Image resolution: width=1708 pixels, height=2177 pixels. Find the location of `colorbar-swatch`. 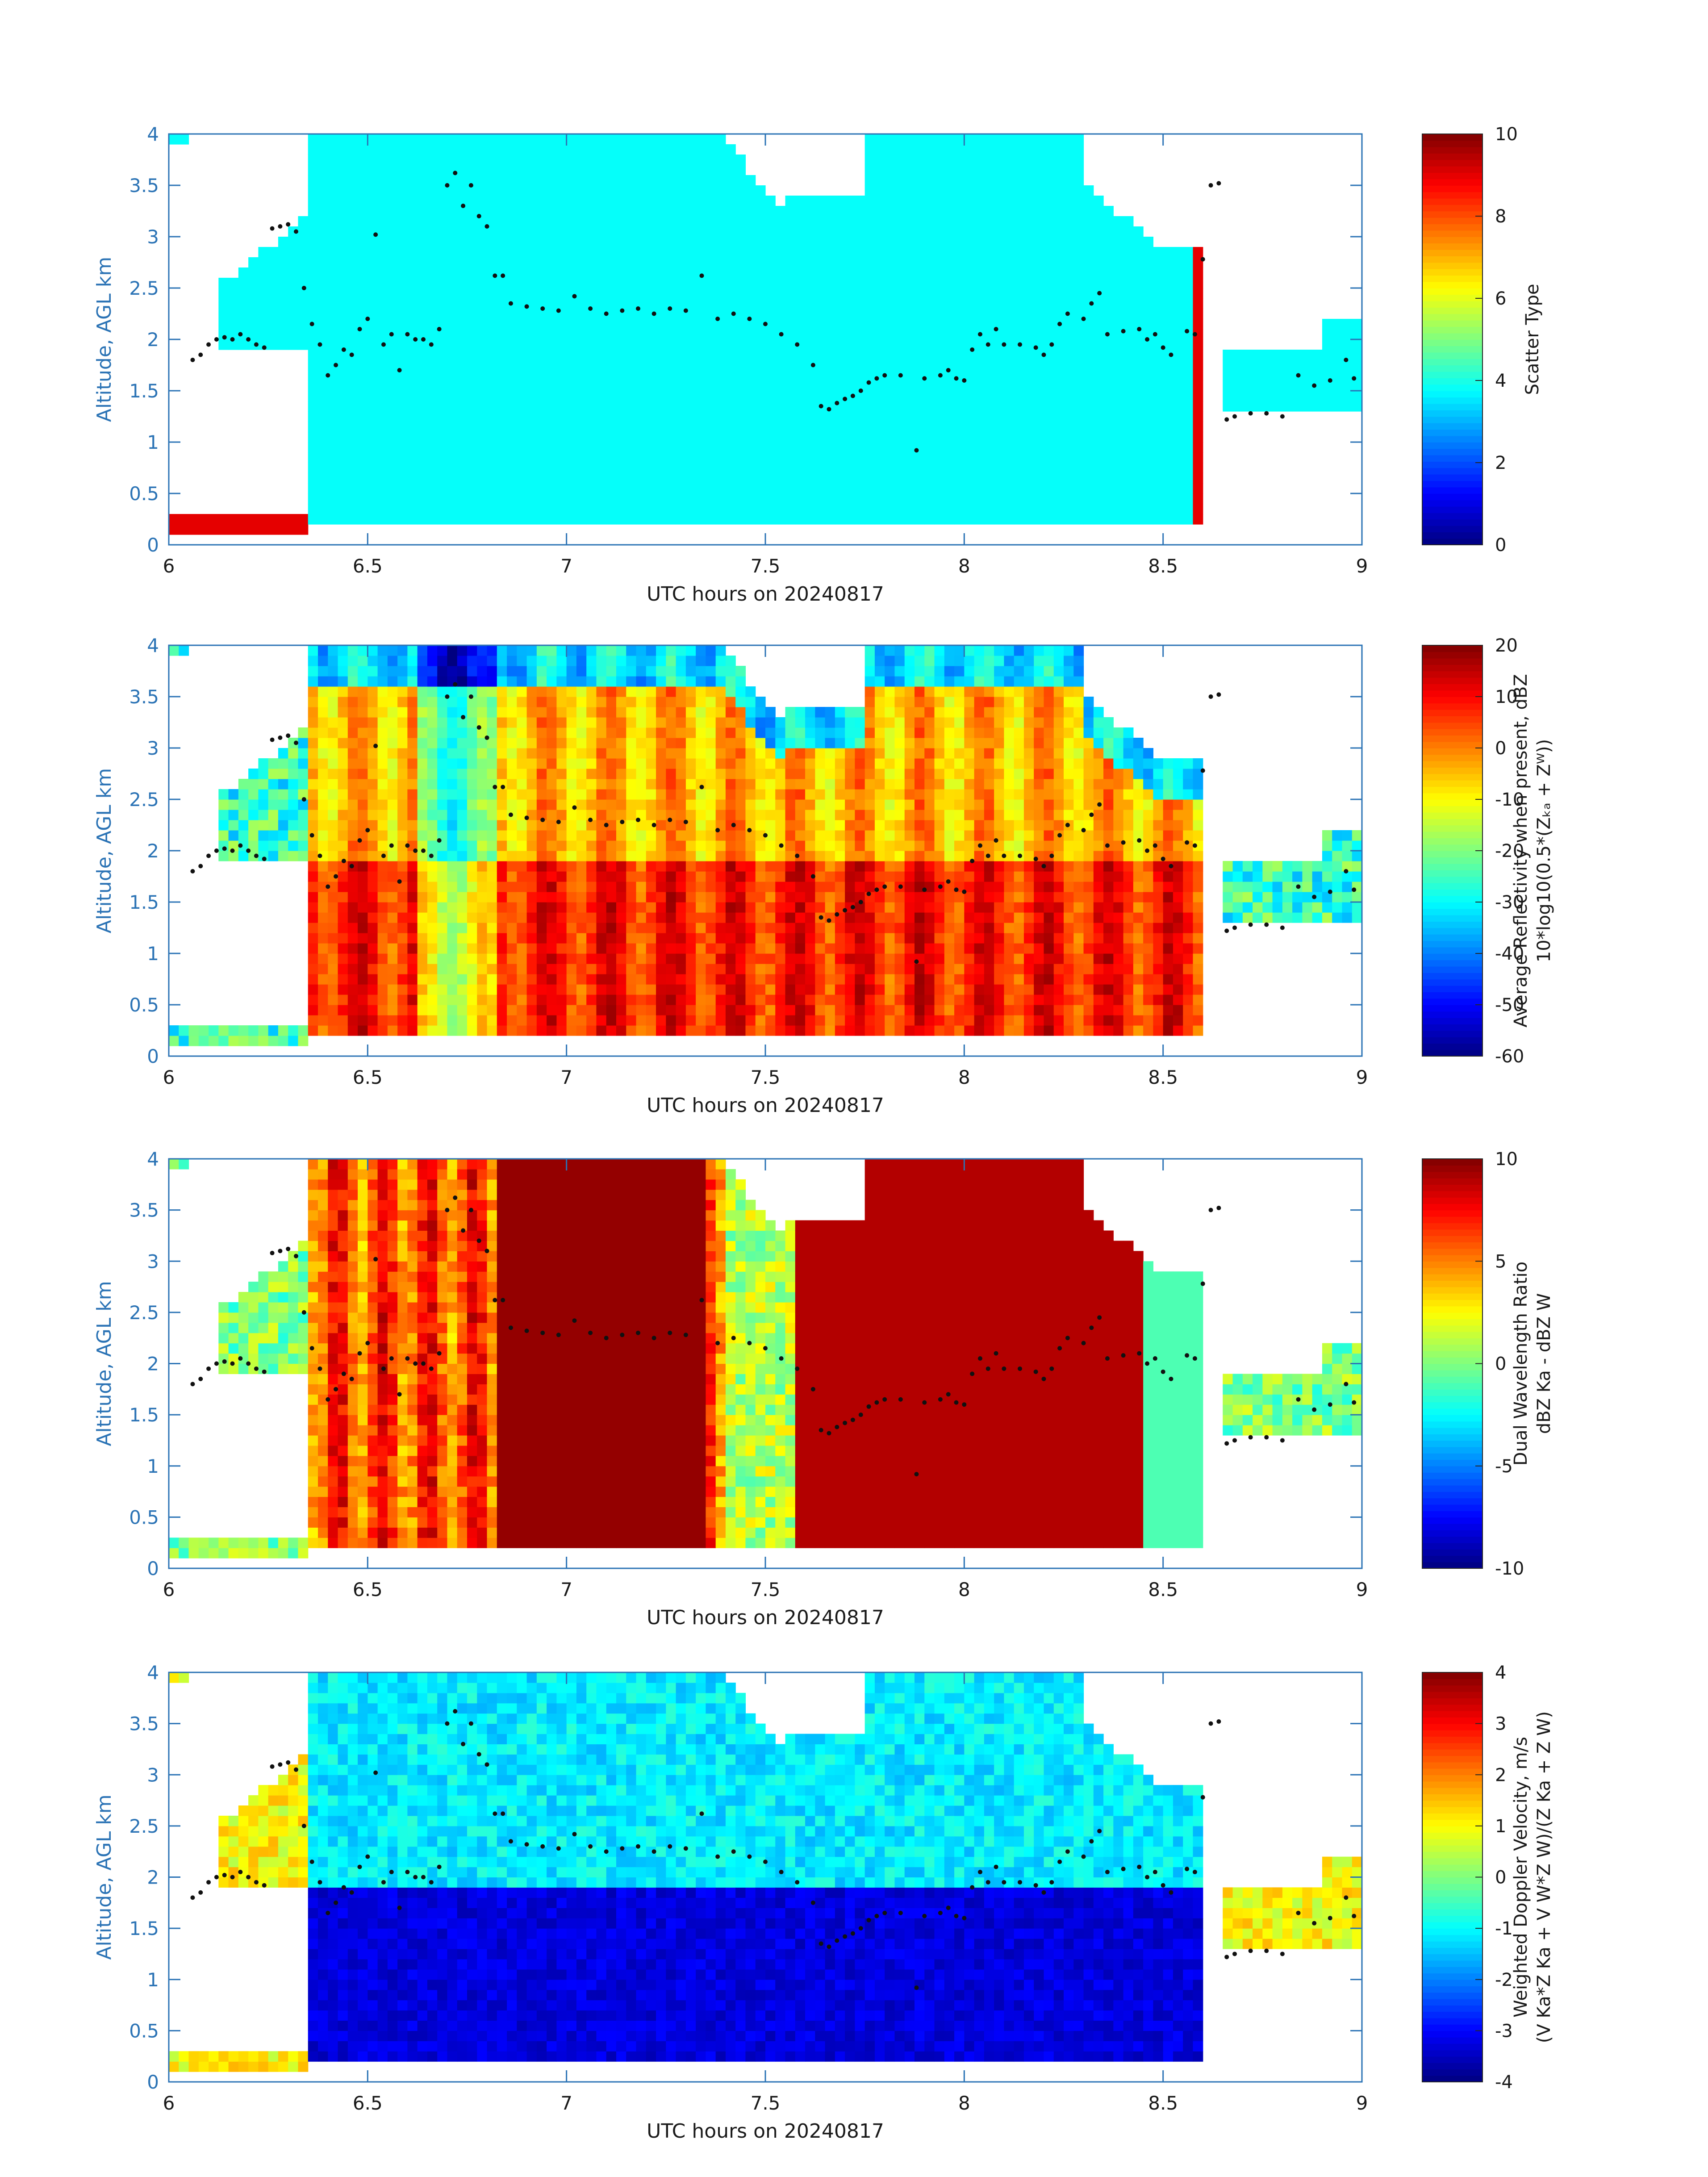

colorbar-swatch is located at coordinates (1452, 137).